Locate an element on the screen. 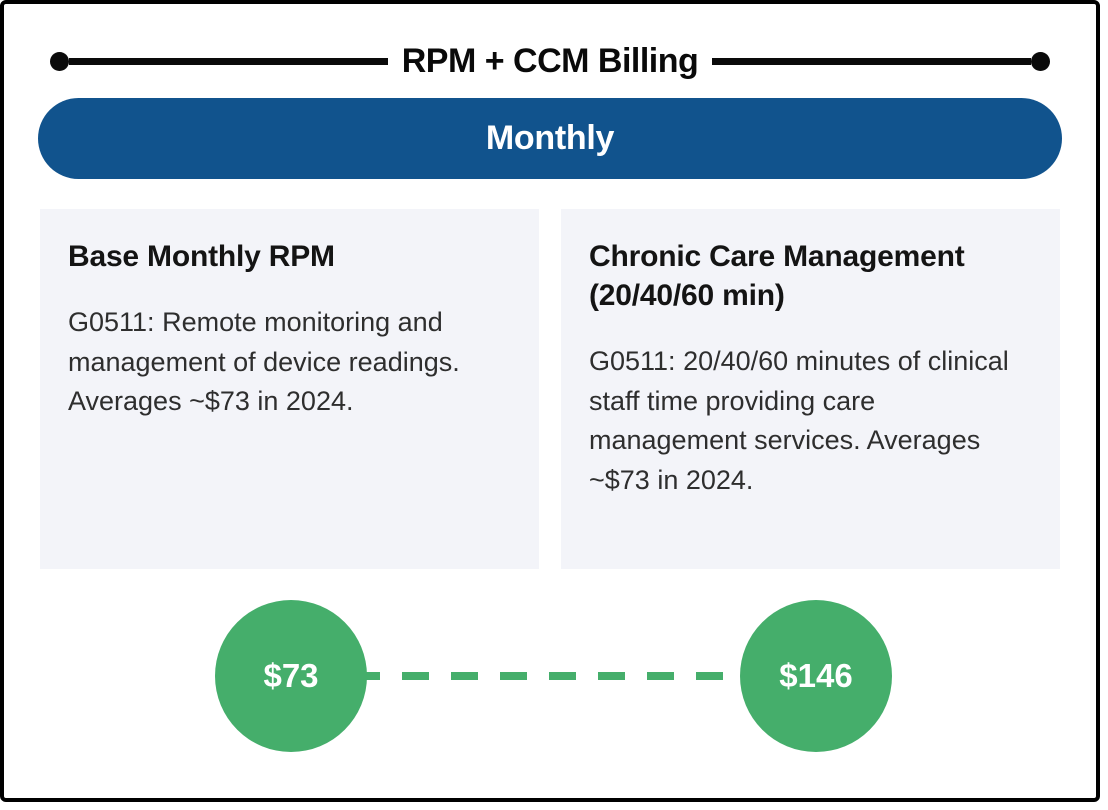  monthly-banner-label: Monthly is located at coordinates (550, 138).